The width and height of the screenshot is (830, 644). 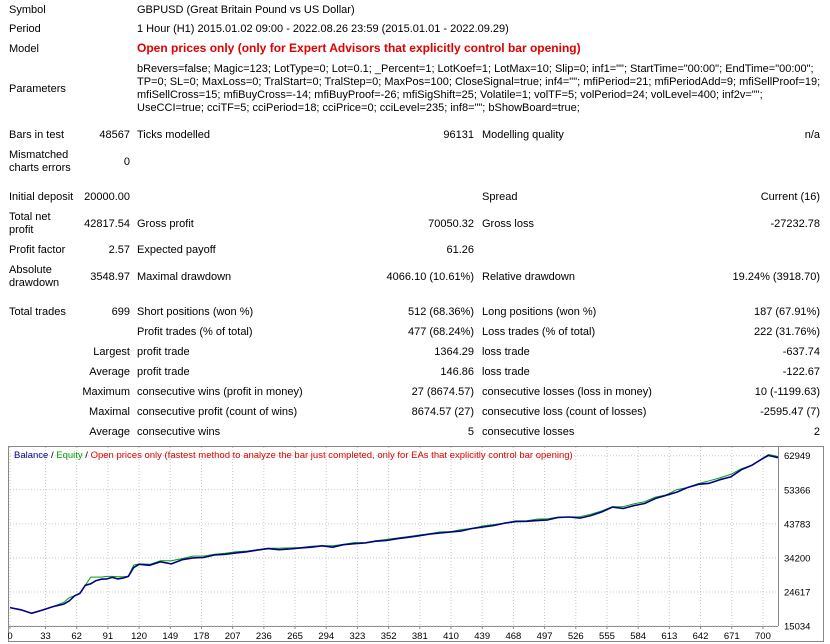 I want to click on trades-value: 699, so click(x=120, y=312).